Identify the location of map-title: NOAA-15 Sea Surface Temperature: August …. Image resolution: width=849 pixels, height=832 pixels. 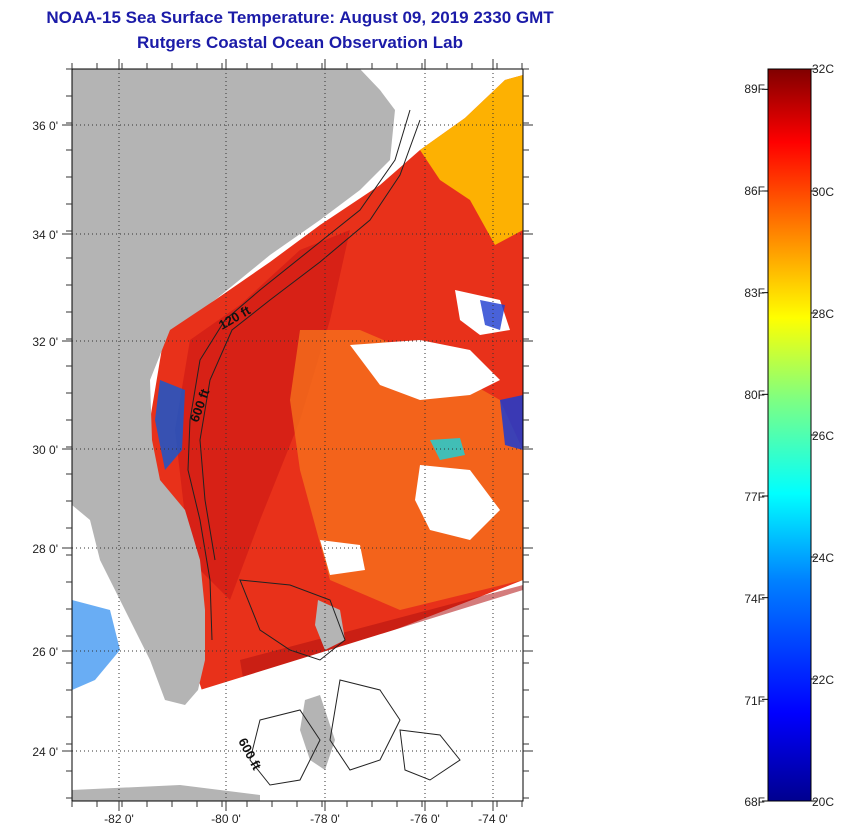
(300, 17).